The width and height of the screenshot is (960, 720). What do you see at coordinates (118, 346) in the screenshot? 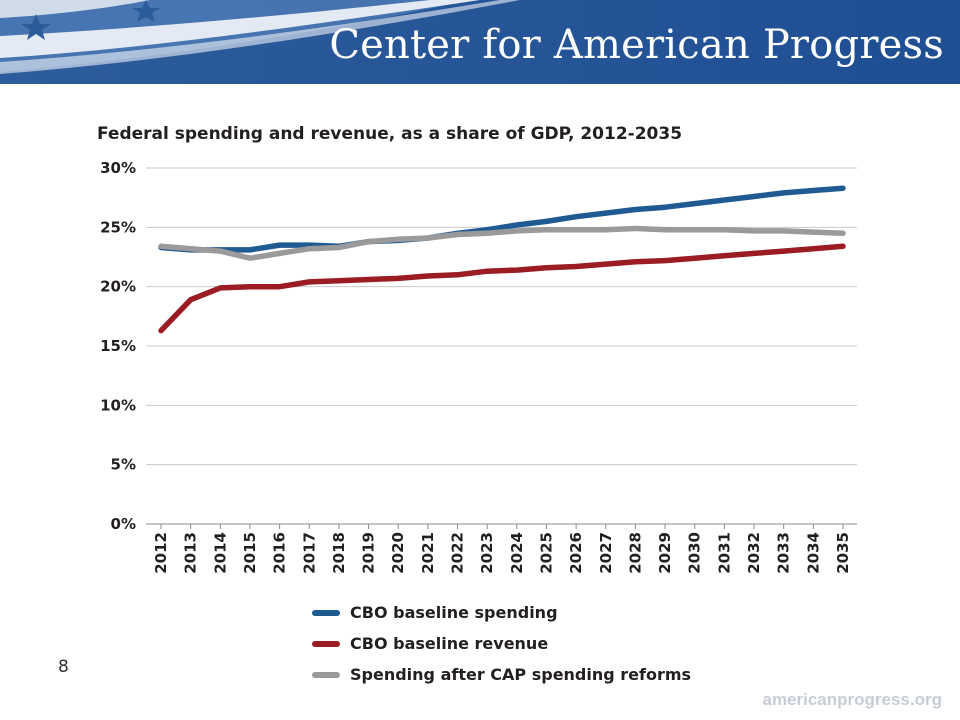
I see `y-tick-label: 15%` at bounding box center [118, 346].